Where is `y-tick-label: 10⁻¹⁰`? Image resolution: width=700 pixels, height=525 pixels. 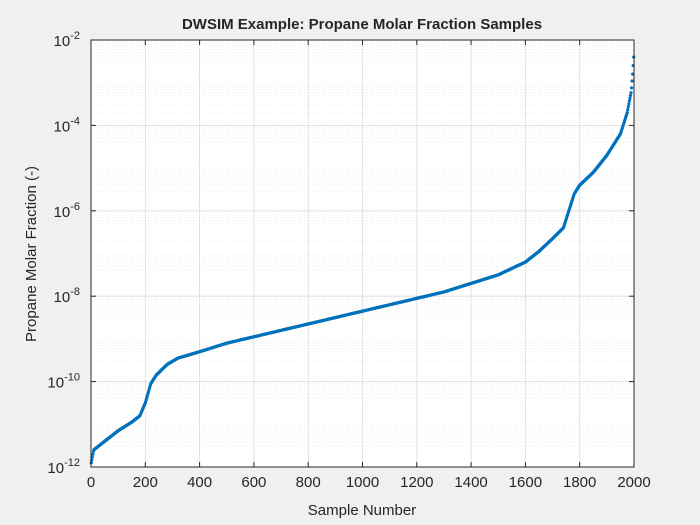 y-tick-label: 10⁻¹⁰ is located at coordinates (63, 382).